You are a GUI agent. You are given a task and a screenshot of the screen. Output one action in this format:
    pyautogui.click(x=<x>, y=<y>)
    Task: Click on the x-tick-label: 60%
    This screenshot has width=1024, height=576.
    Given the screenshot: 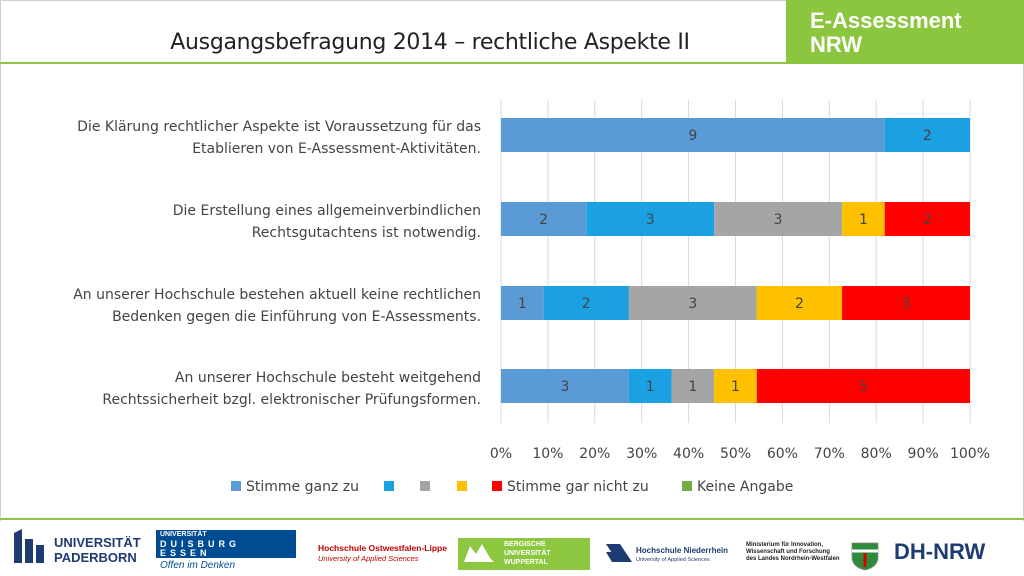 What is the action you would take?
    pyautogui.click(x=782, y=454)
    